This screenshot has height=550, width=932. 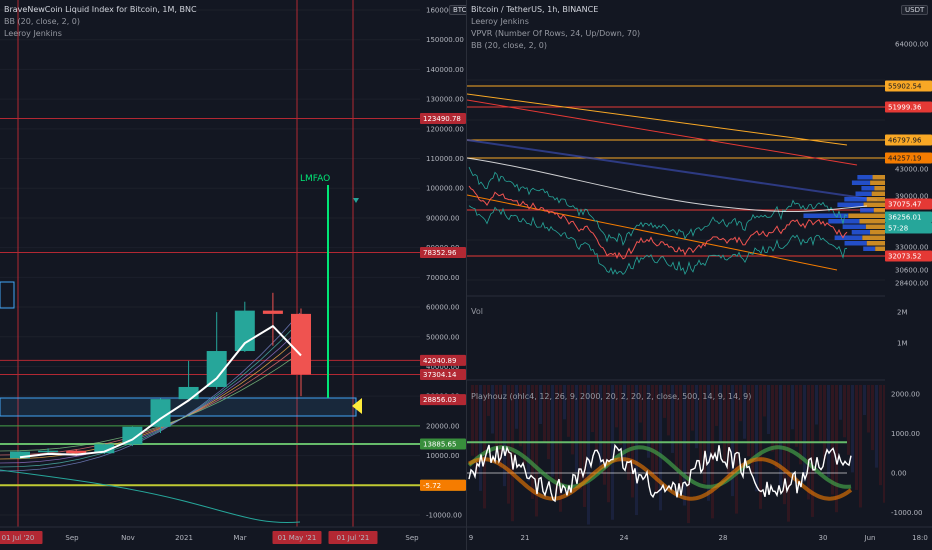 I want to click on volume-tick-label: 2M, so click(x=902, y=313).